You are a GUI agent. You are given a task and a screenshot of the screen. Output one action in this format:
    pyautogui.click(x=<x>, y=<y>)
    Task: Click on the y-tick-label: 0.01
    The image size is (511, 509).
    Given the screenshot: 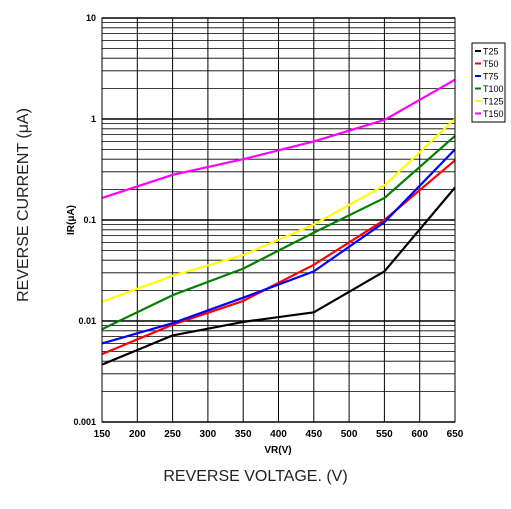 What is the action you would take?
    pyautogui.click(x=87, y=321)
    